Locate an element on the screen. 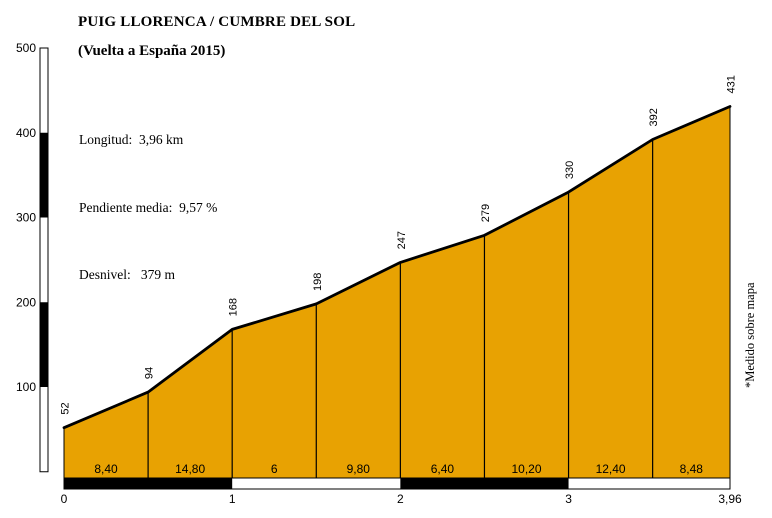 The width and height of the screenshot is (772, 518). gradient-label: 10,20 is located at coordinates (526, 469).